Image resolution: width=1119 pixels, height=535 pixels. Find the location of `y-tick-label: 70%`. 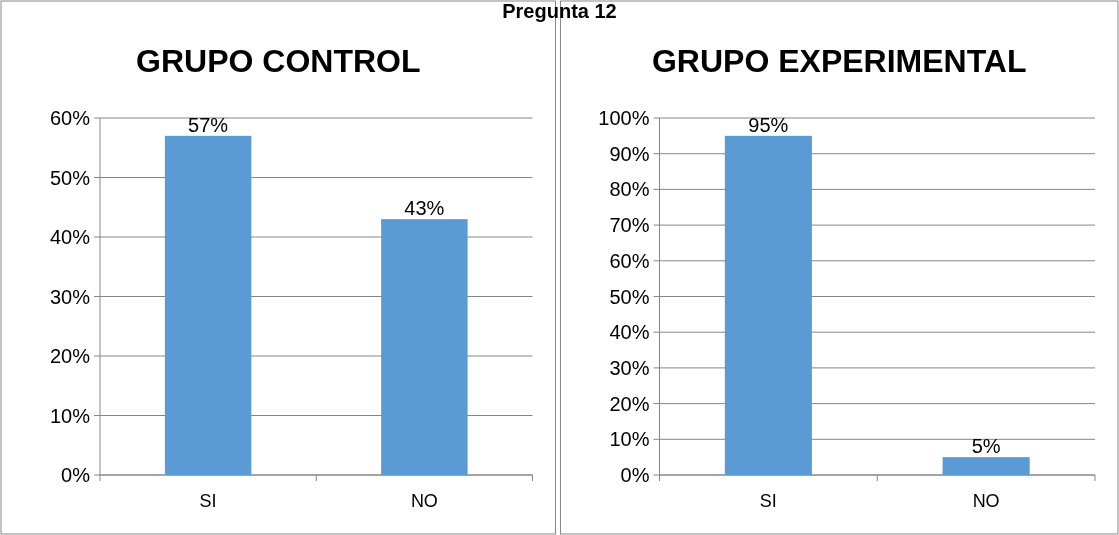

y-tick-label: 70% is located at coordinates (629, 225).